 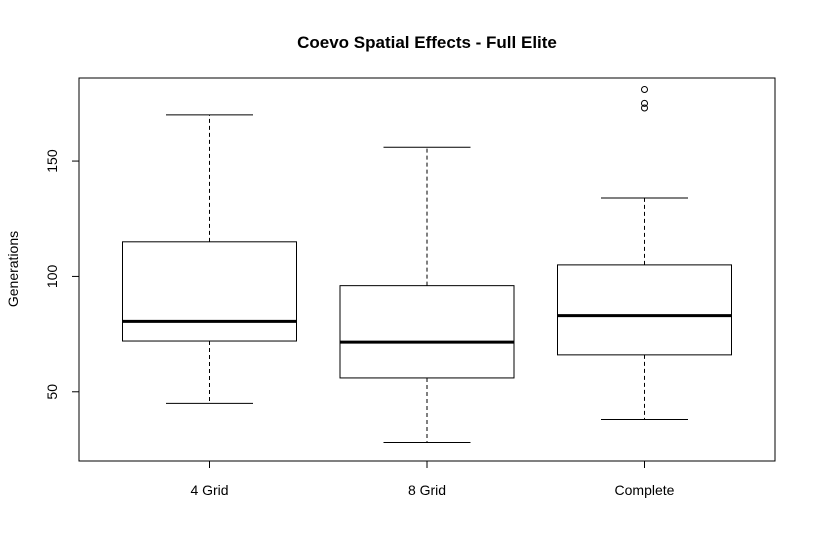 I want to click on y-axis-label: Generations, so click(x=13, y=269).